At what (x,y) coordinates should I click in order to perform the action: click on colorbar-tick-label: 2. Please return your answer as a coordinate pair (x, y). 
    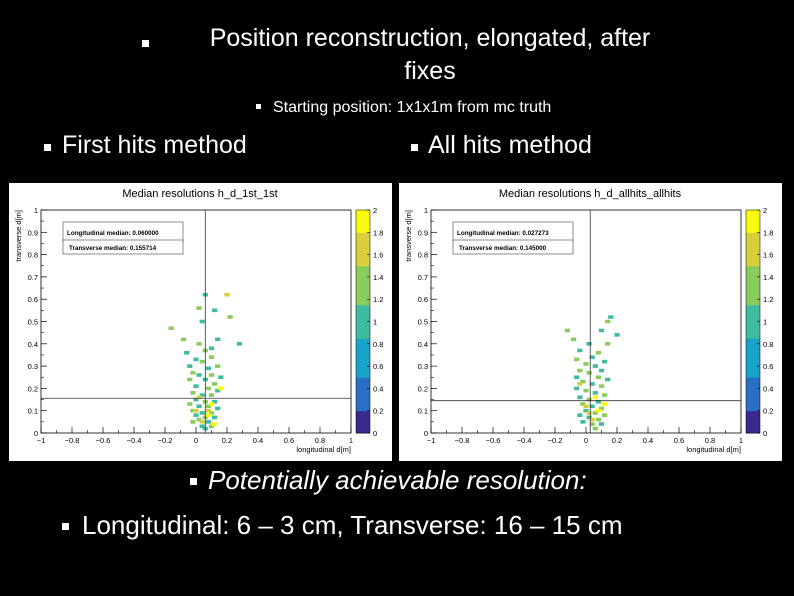
    Looking at the image, I should click on (765, 210).